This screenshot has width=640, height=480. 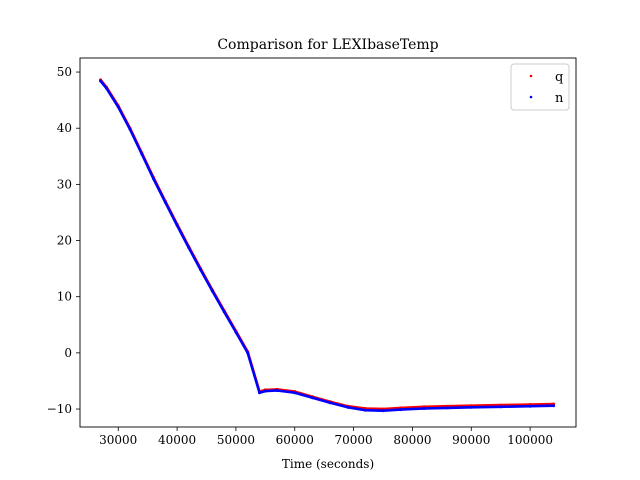 I want to click on y-tick-label: 50, so click(x=64, y=72).